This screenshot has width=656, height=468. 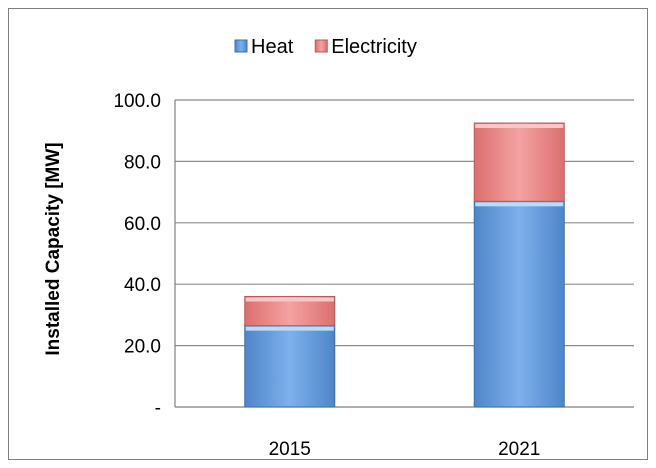 I want to click on legend-label-heat: Heat, so click(x=272, y=47).